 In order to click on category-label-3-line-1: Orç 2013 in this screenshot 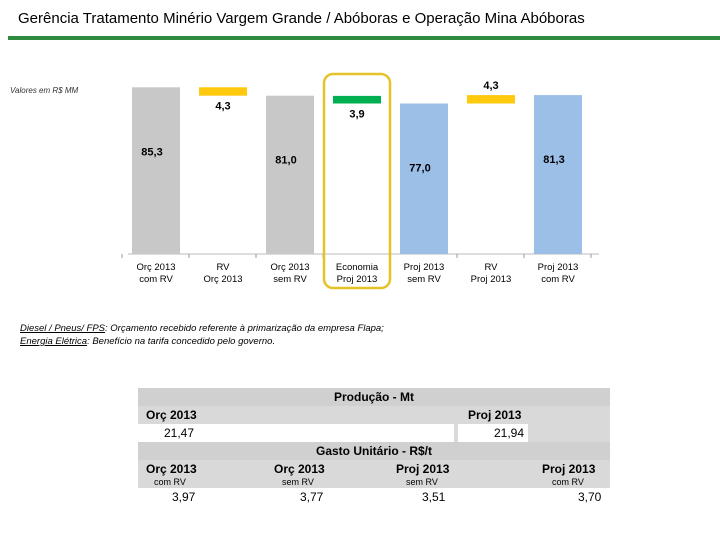, I will do `click(289, 267)`.